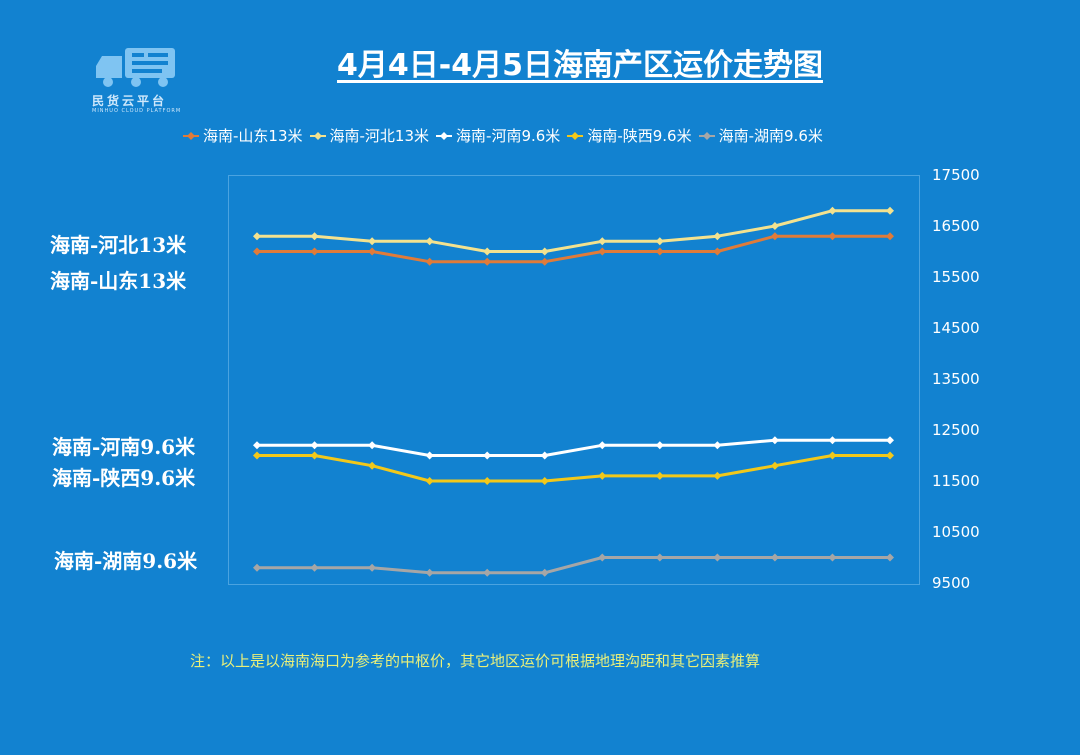 The height and width of the screenshot is (755, 1080). What do you see at coordinates (956, 379) in the screenshot?
I see `y-tick-label: 13500` at bounding box center [956, 379].